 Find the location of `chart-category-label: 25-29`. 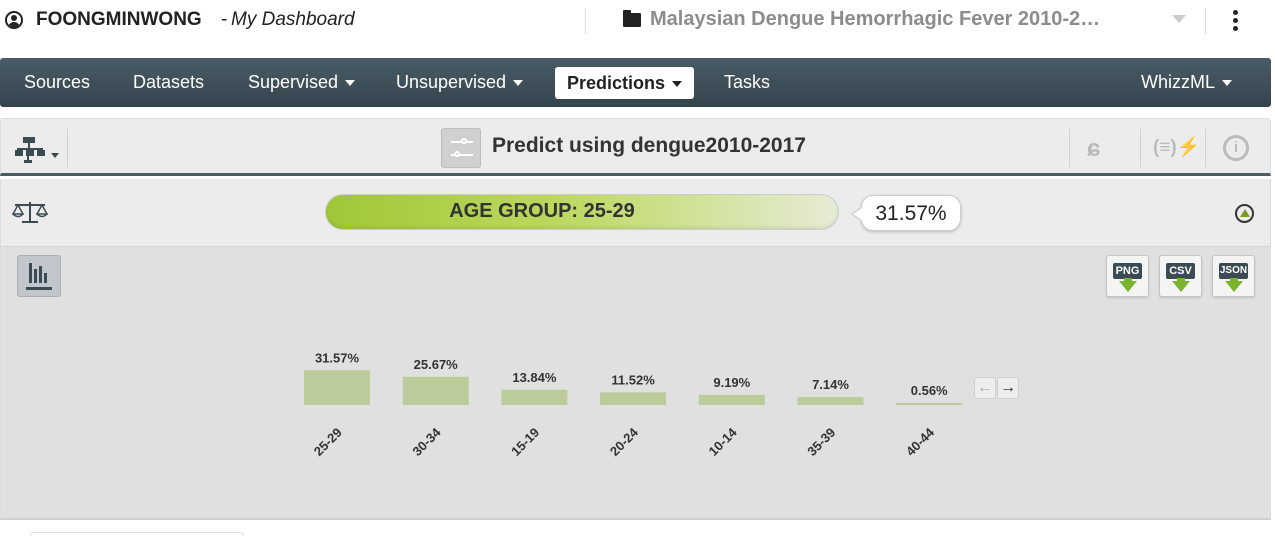

chart-category-label: 25-29 is located at coordinates (328, 442).